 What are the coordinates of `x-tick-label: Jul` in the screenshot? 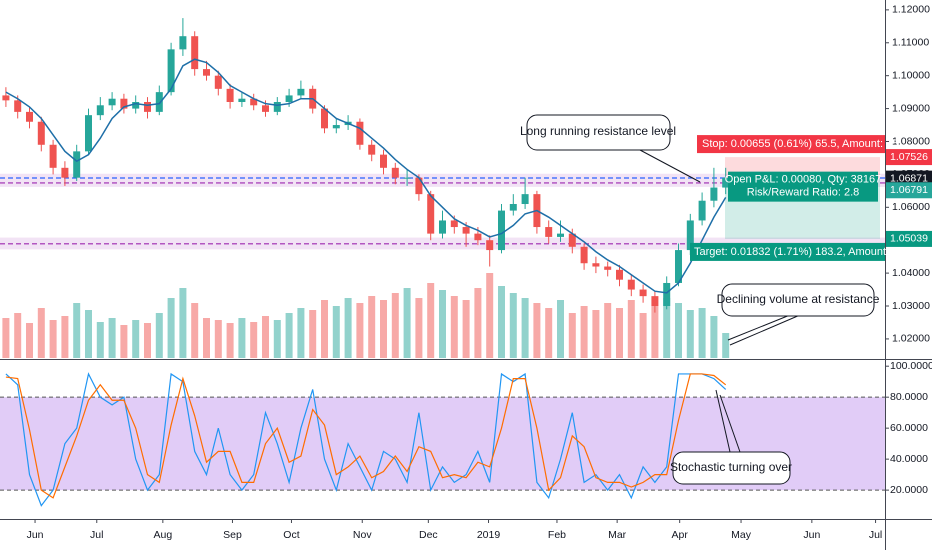 It's located at (96, 535).